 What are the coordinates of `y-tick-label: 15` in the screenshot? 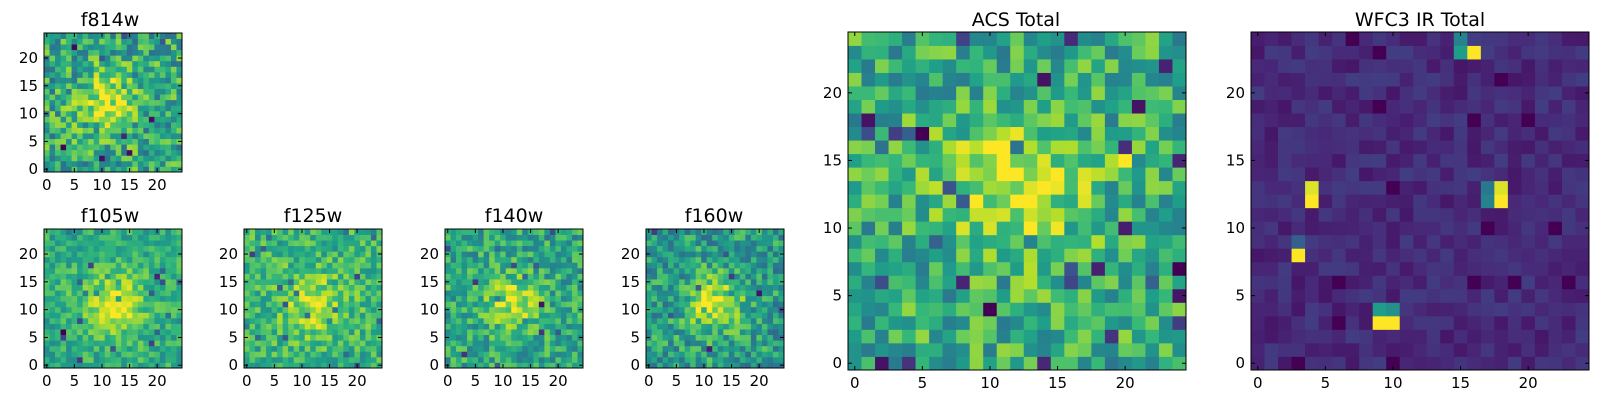 It's located at (1235, 160).